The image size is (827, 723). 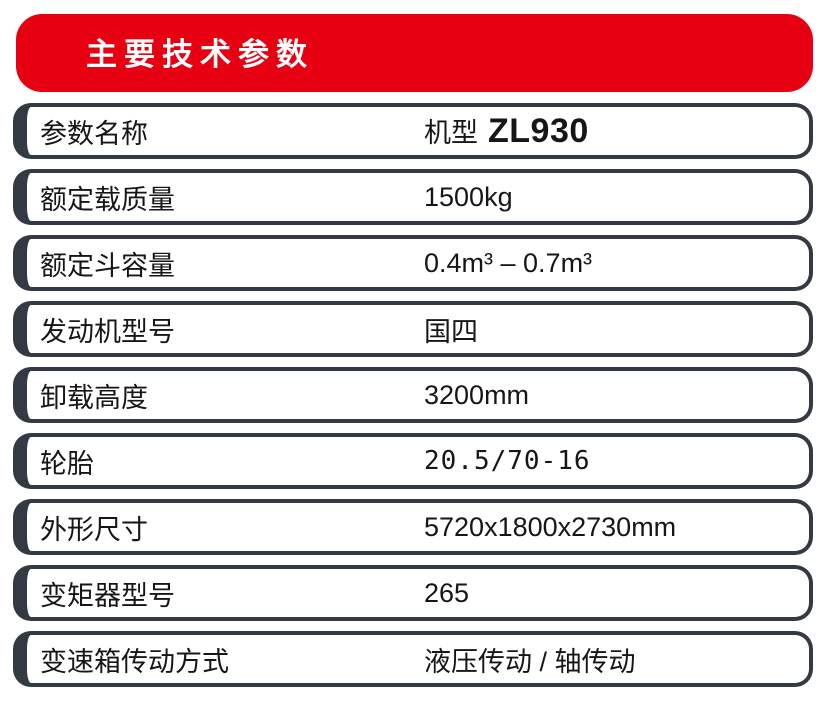 What do you see at coordinates (107, 199) in the screenshot?
I see `row-label-text: 额定载质量` at bounding box center [107, 199].